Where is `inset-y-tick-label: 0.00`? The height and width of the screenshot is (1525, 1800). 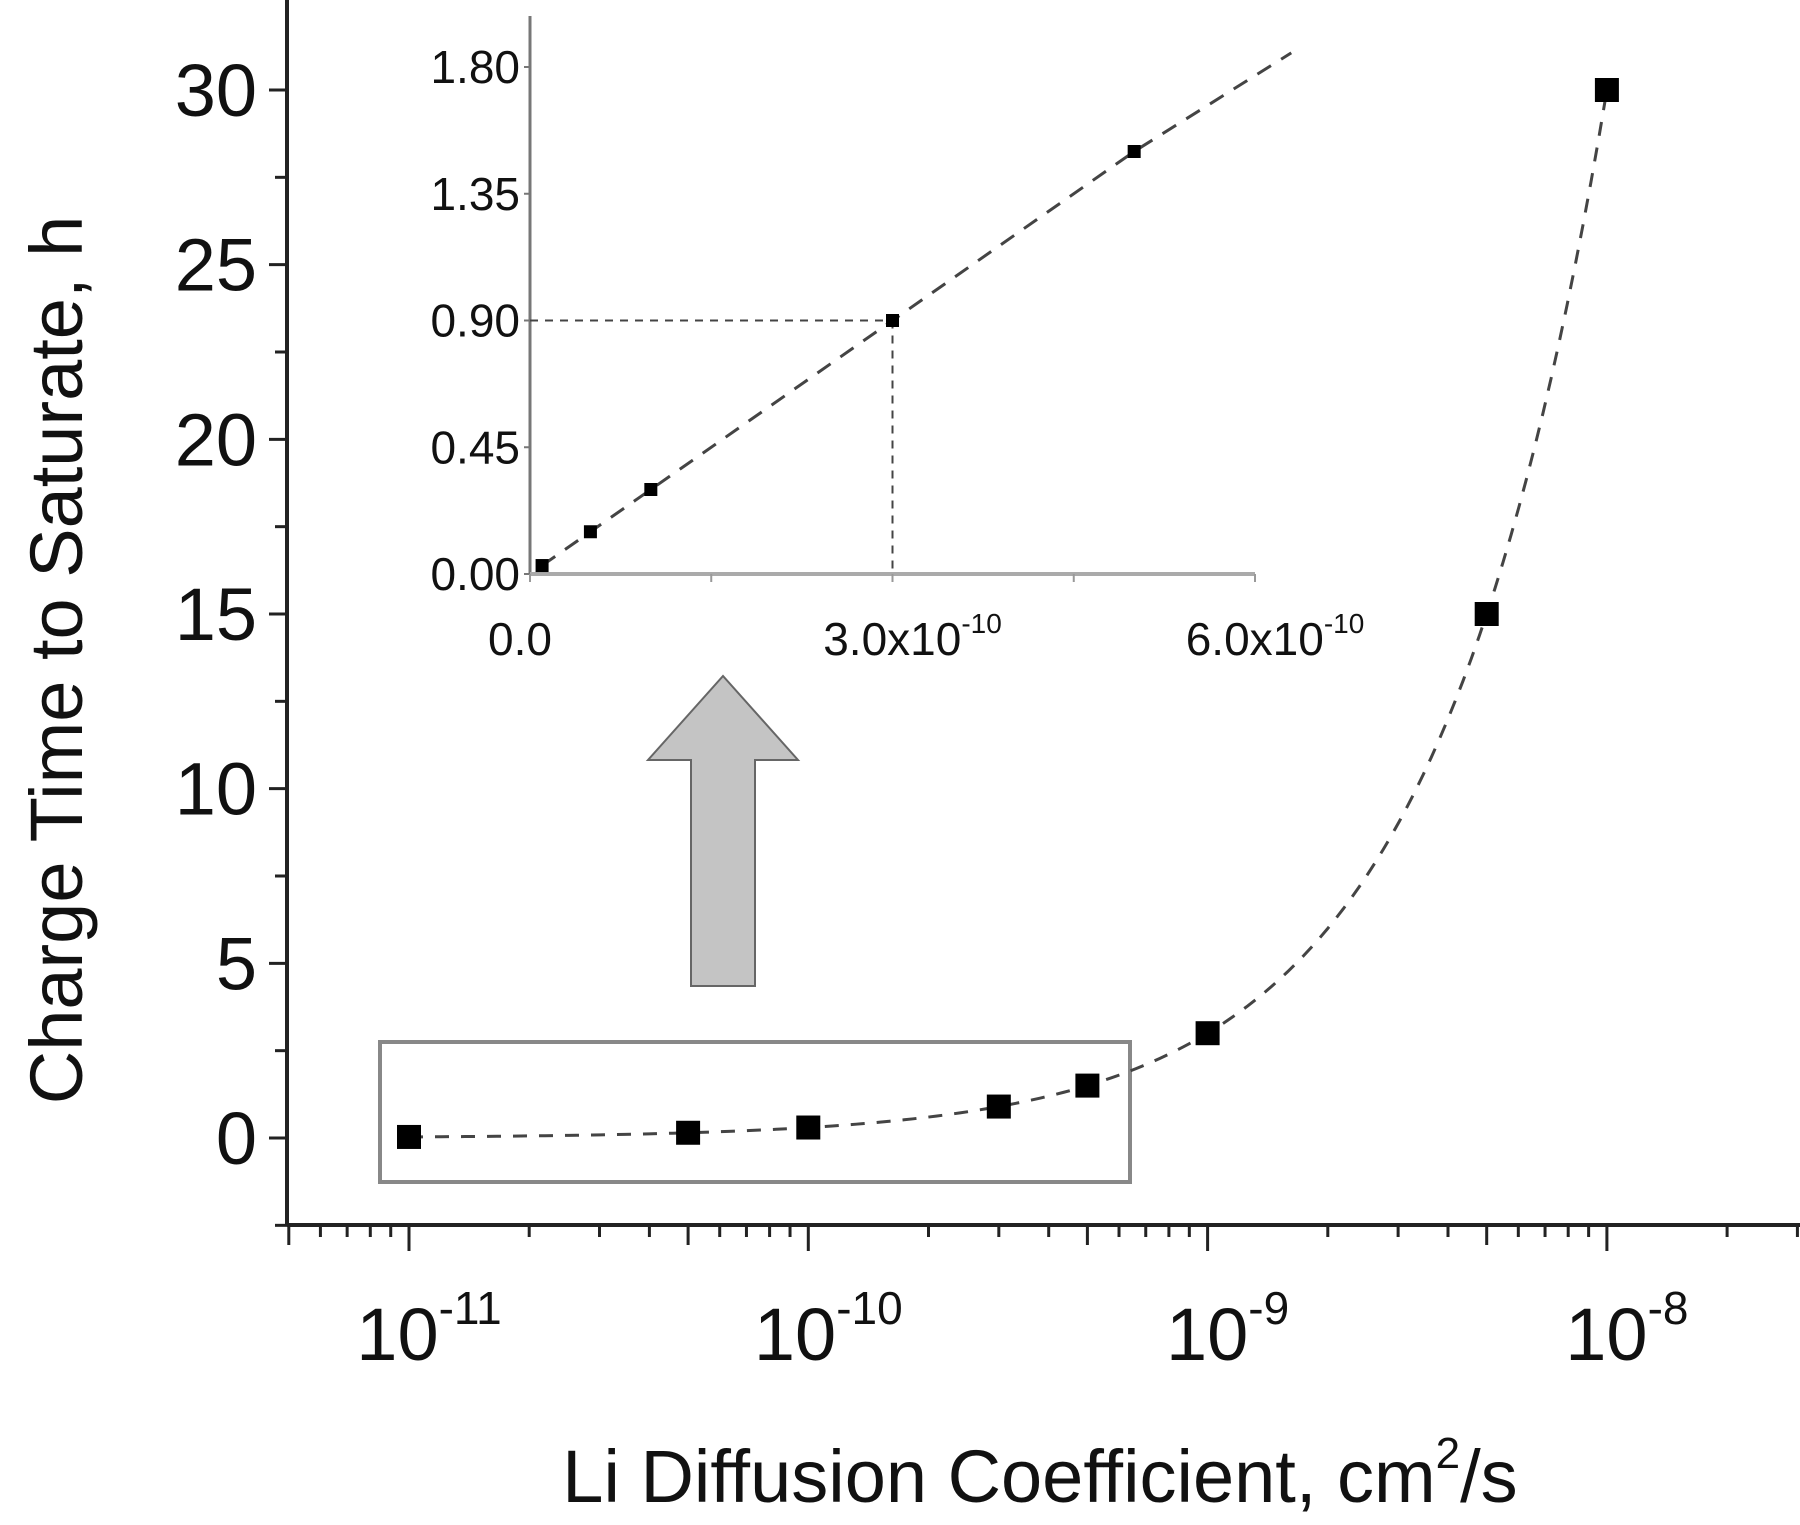 inset-y-tick-label: 0.00 is located at coordinates (475, 574).